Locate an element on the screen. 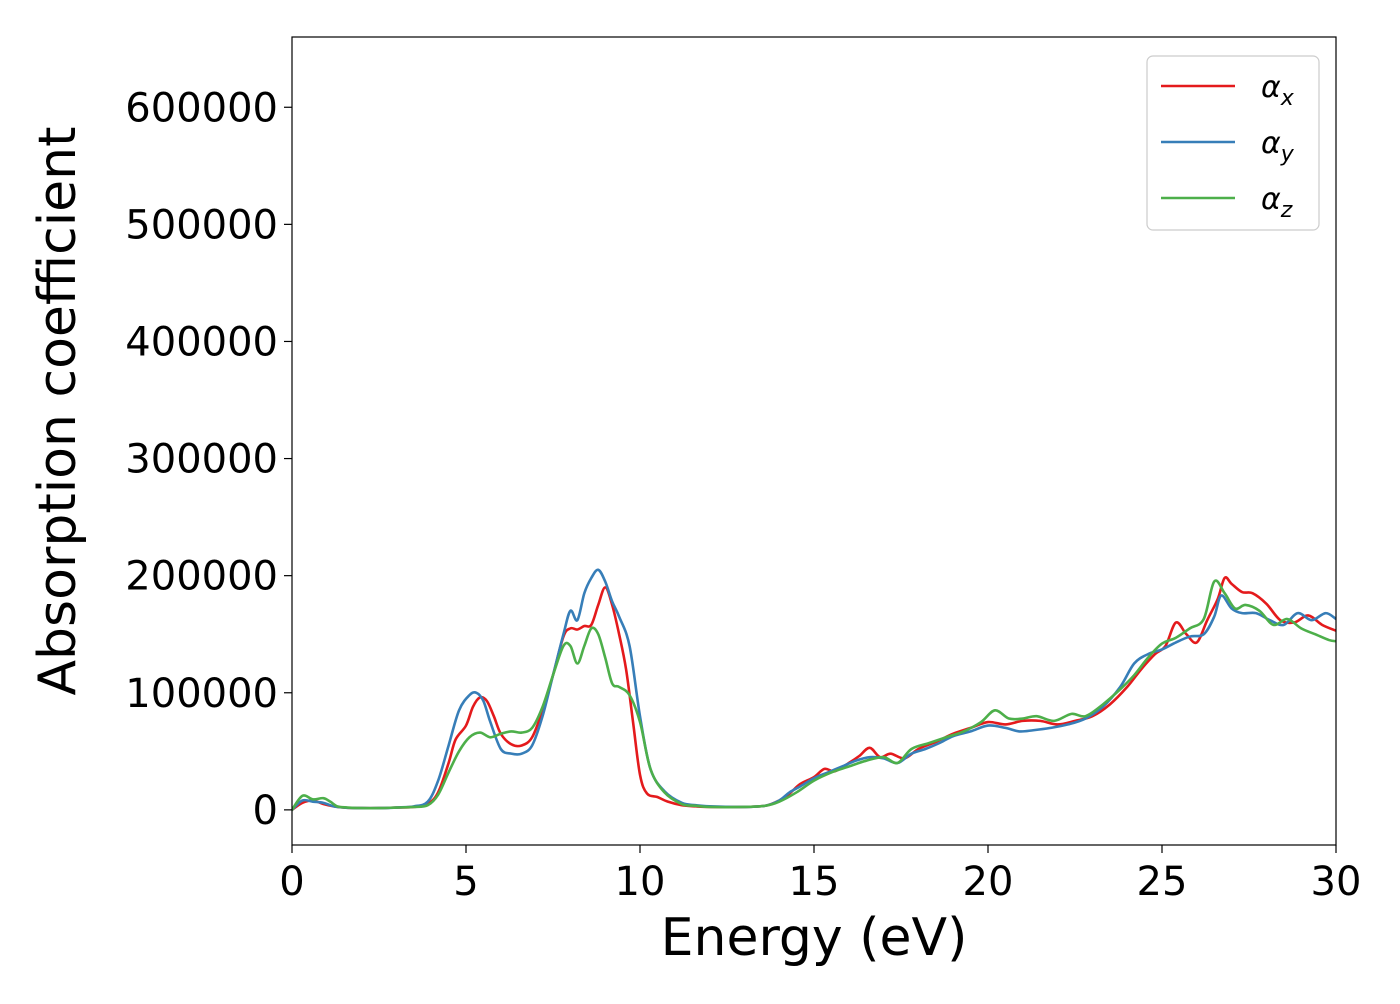 The image size is (1400, 1004). y-tick-label: 300000 is located at coordinates (201, 460).